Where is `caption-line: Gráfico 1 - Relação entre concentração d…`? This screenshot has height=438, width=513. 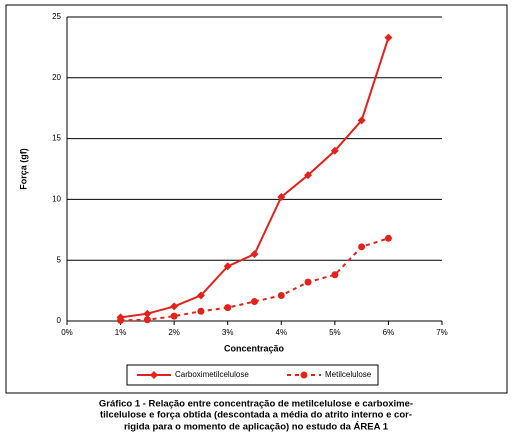
caption-line: Gráfico 1 - Relação entre concentração d… is located at coordinates (256, 404).